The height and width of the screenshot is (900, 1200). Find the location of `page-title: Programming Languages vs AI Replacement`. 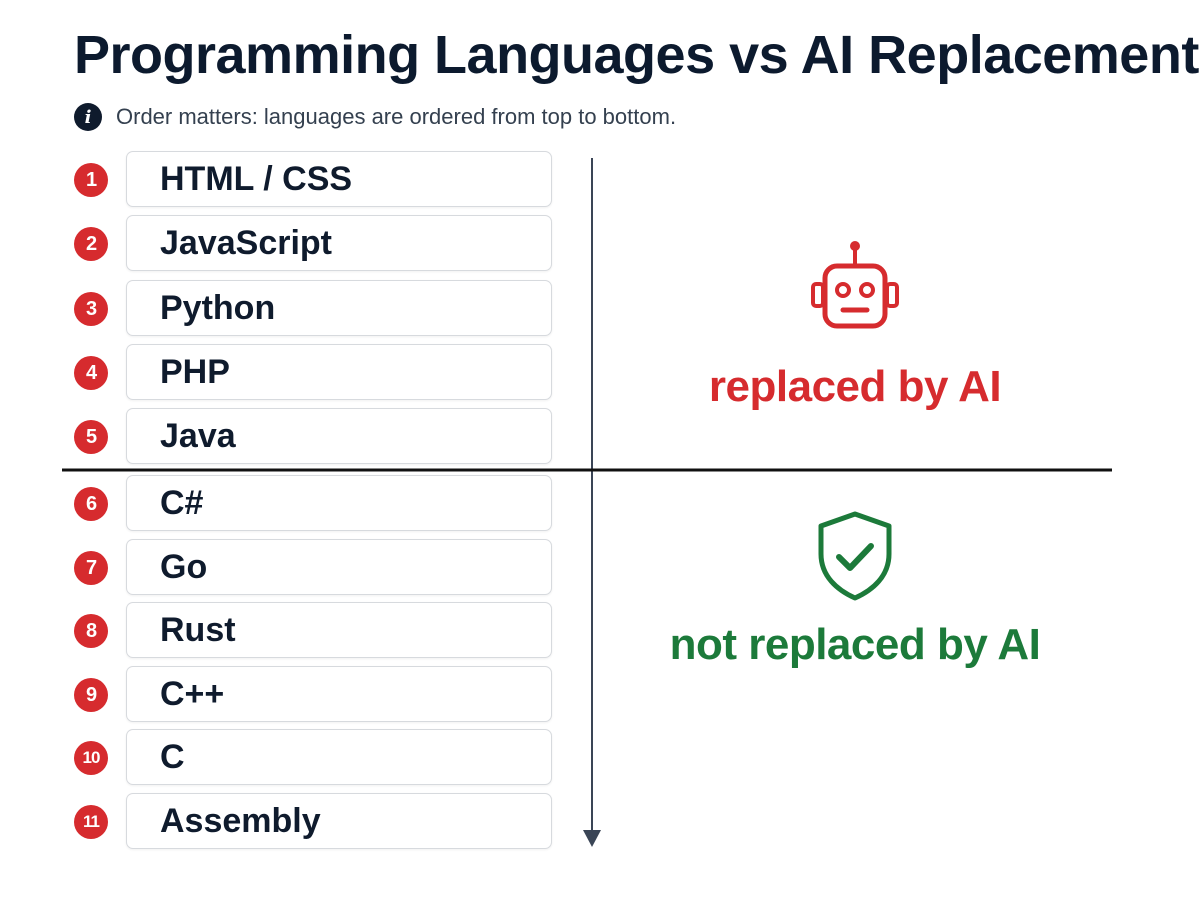

page-title: Programming Languages vs AI Replacement is located at coordinates (636, 55).